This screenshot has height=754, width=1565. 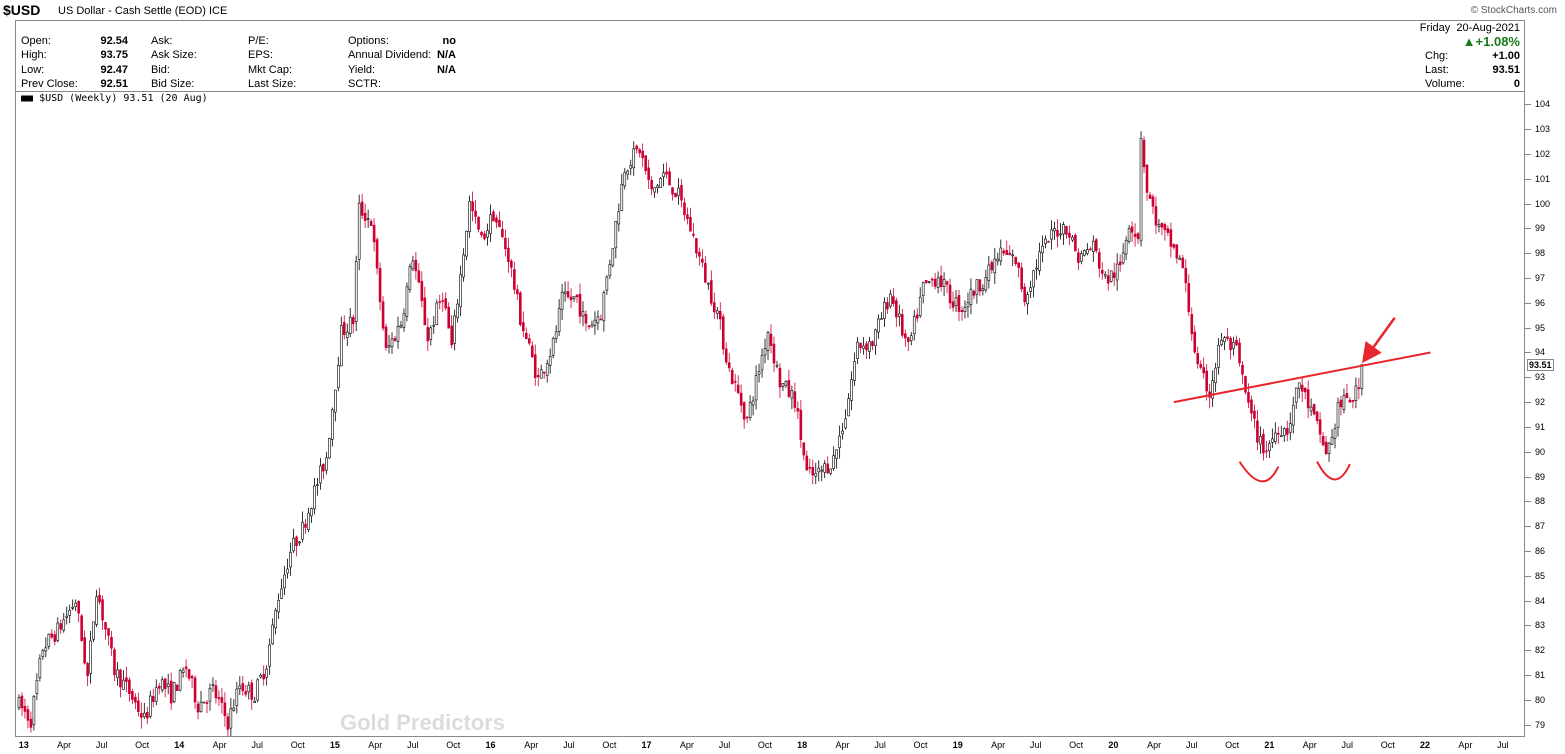 What do you see at coordinates (364, 84) in the screenshot?
I see `sctr-label: SCTR:` at bounding box center [364, 84].